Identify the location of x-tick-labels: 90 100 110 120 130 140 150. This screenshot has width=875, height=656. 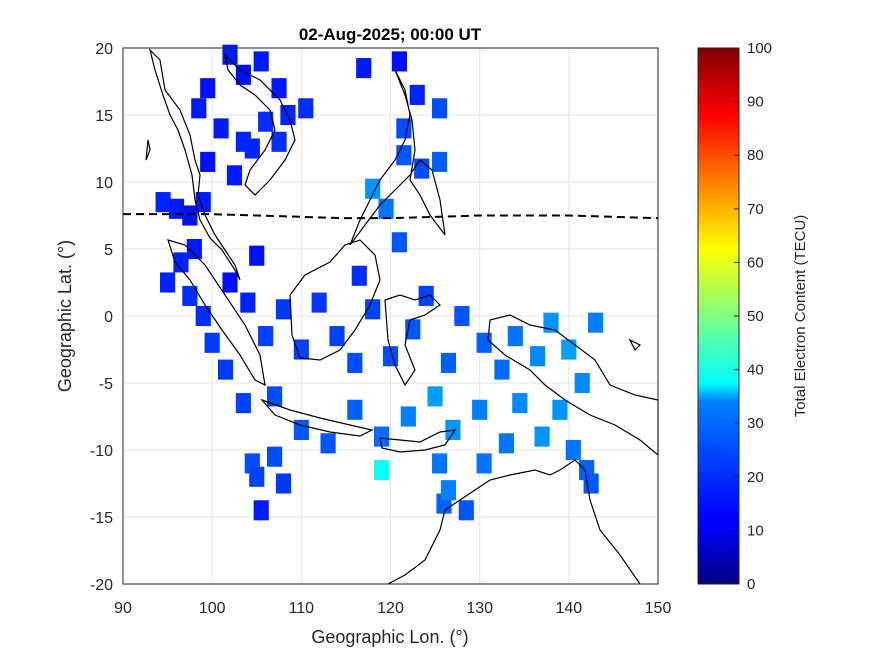
(392, 608).